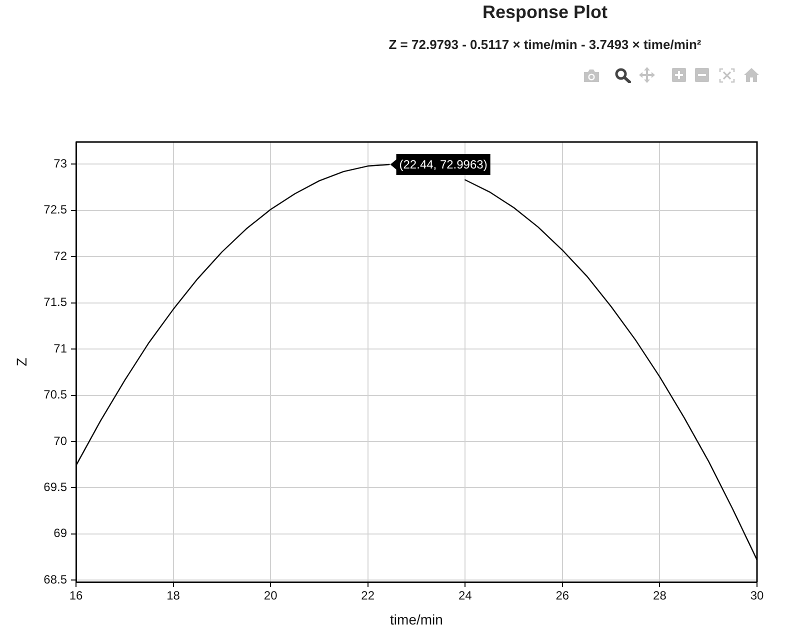 The image size is (802, 635). Describe the element at coordinates (76, 595) in the screenshot. I see `x-tick-label: 16` at that location.